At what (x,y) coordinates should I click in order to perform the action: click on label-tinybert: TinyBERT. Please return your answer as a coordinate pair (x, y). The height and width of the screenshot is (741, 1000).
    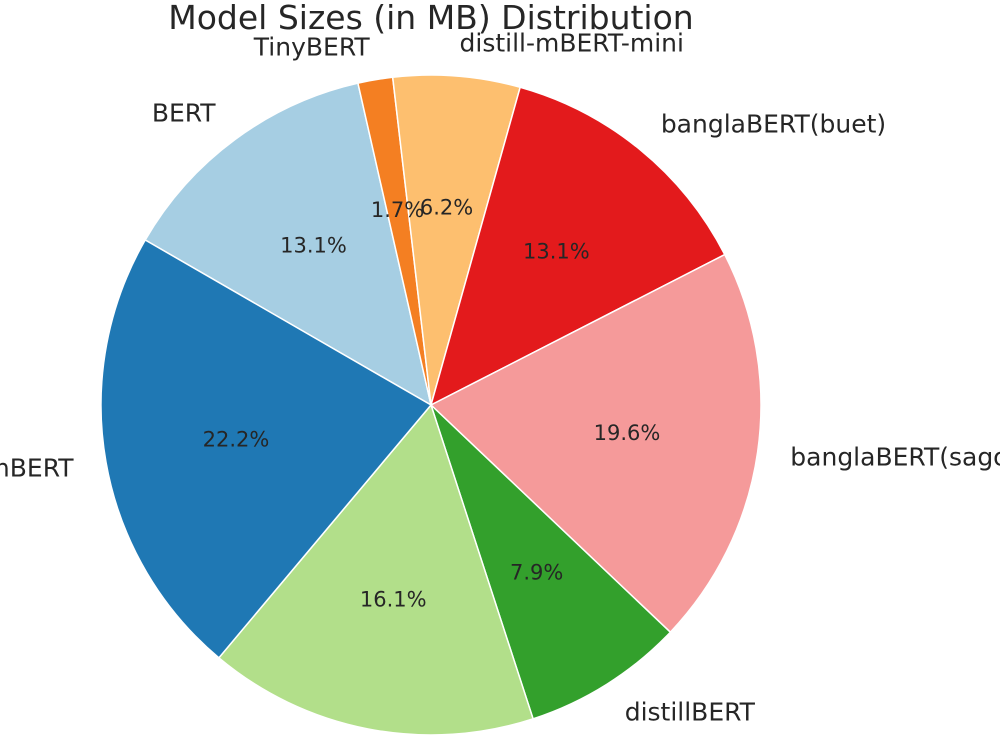
    Looking at the image, I should click on (312, 47).